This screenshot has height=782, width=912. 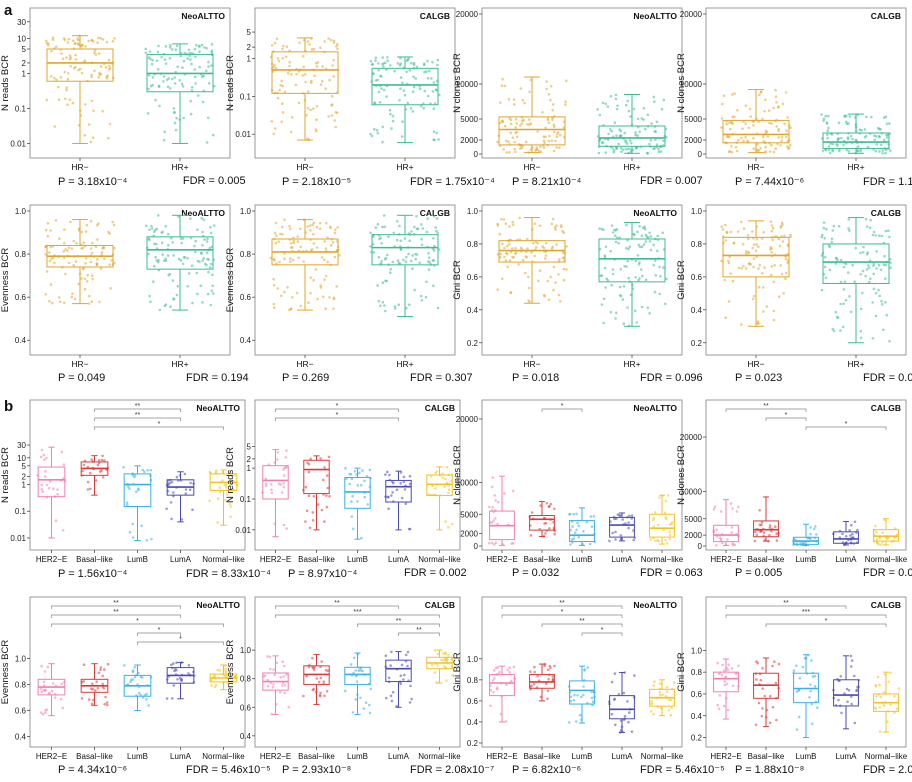 I want to click on y-tick-label: 0.2, so click(x=473, y=343).